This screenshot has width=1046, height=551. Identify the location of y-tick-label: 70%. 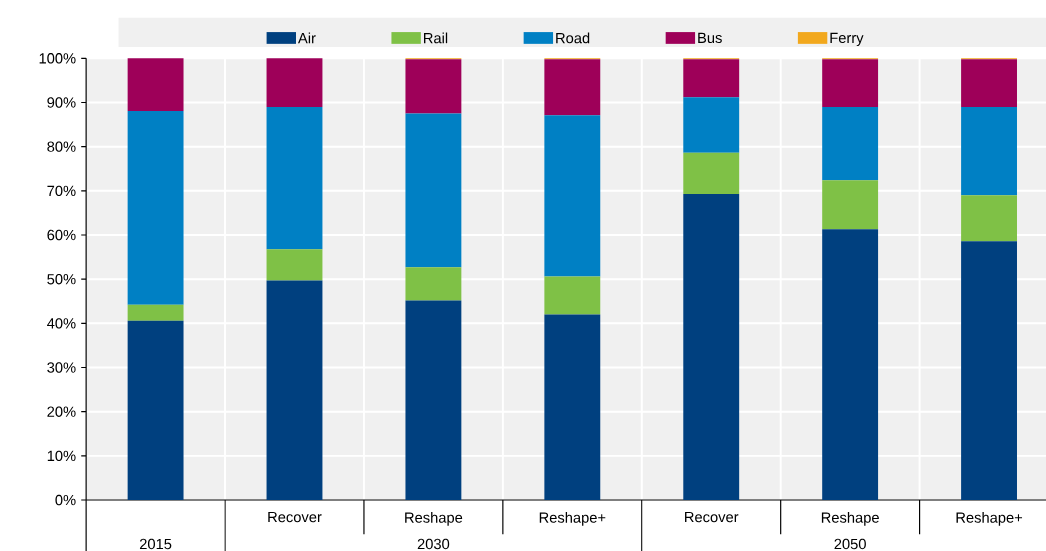
(61, 191).